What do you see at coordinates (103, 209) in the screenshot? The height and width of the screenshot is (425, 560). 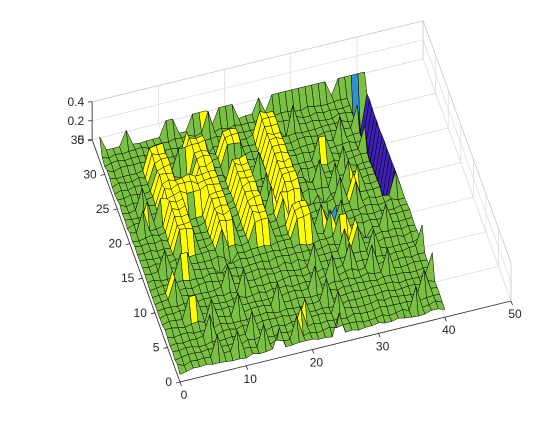 I see `y-tick-label: 25` at bounding box center [103, 209].